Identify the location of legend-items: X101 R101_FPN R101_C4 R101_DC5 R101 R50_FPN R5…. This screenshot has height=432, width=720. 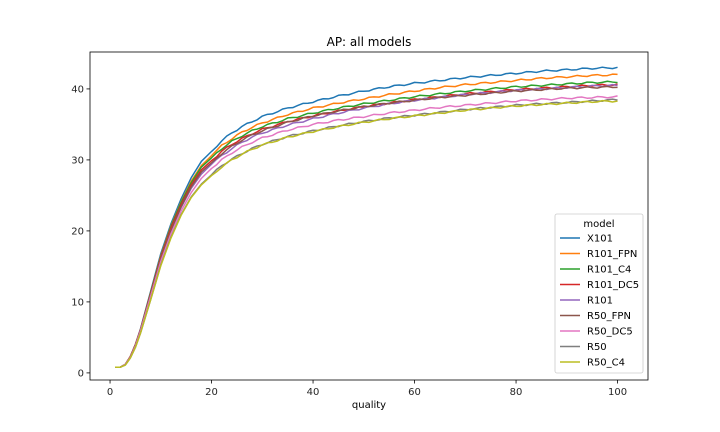
(599, 301).